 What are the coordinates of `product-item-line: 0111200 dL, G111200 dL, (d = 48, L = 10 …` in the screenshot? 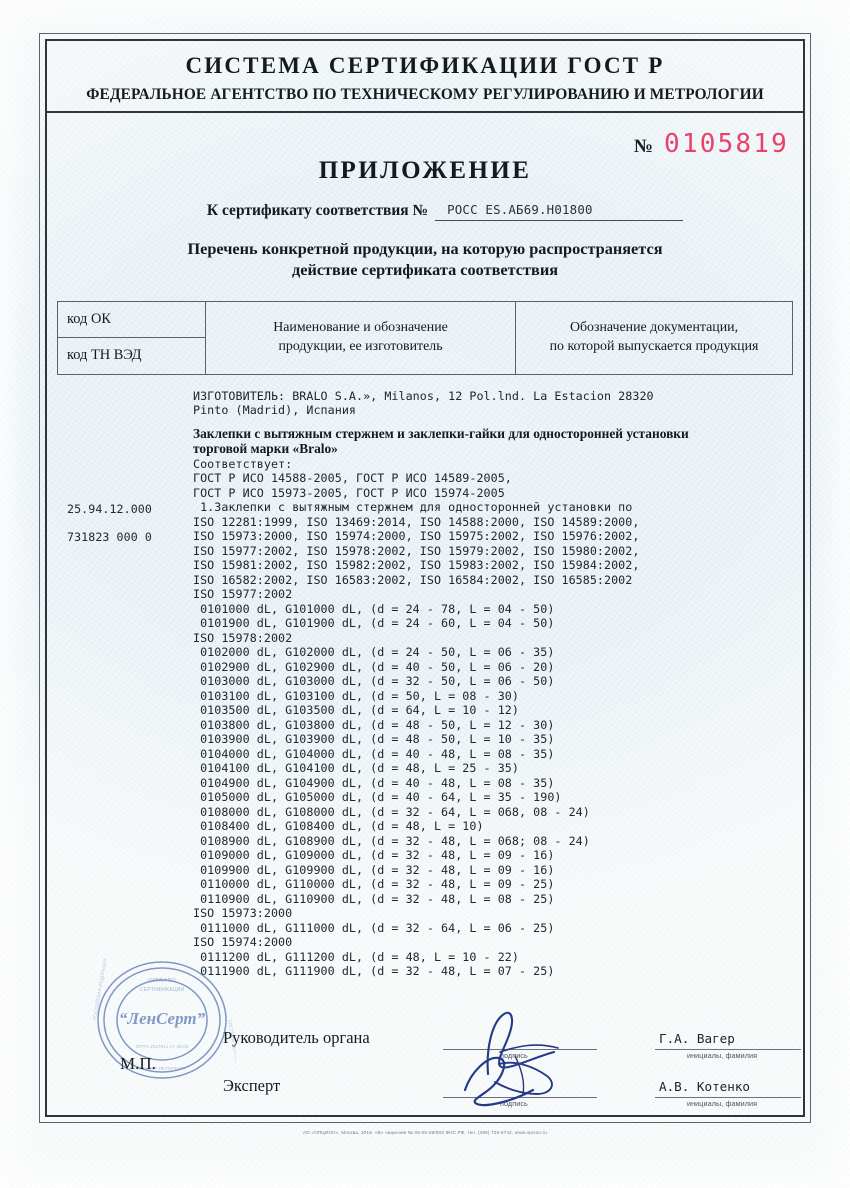 It's located at (356, 956).